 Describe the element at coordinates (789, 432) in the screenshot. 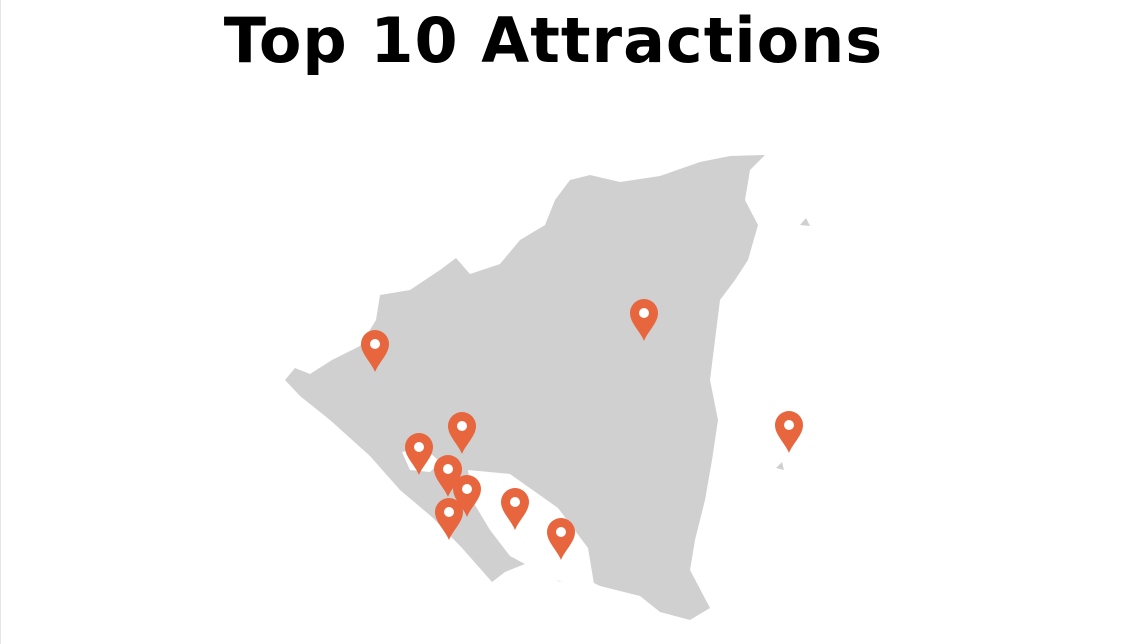

I see `pin` at that location.